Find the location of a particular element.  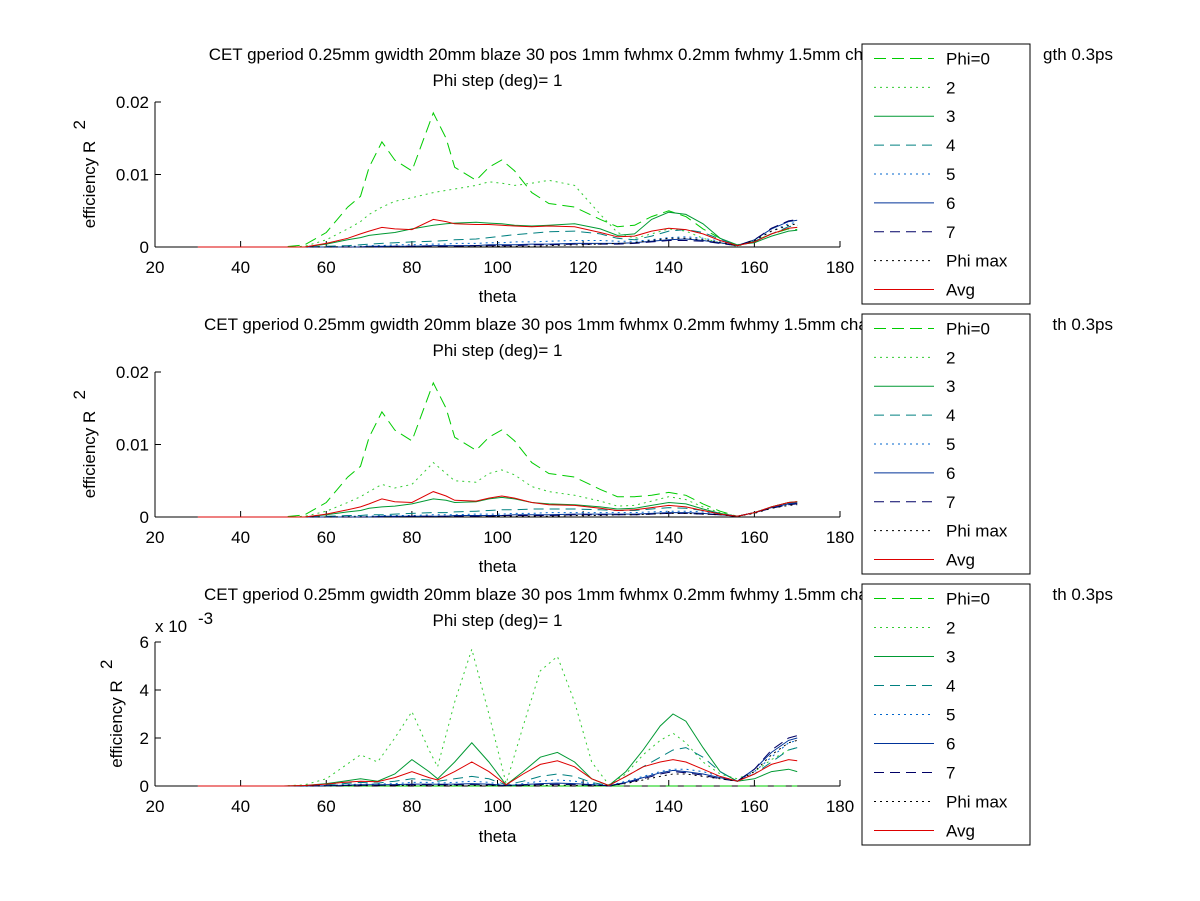

y-tick-label: 2 is located at coordinates (144, 738).